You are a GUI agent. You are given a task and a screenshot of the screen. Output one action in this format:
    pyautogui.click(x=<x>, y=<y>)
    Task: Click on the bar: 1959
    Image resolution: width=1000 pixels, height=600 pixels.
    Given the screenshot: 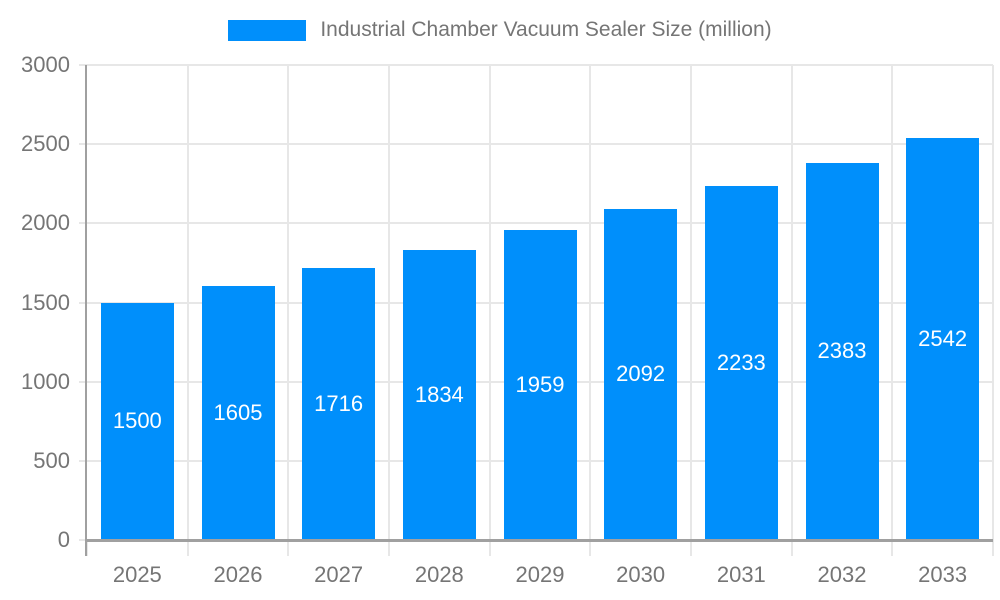 What is the action you would take?
    pyautogui.click(x=540, y=384)
    